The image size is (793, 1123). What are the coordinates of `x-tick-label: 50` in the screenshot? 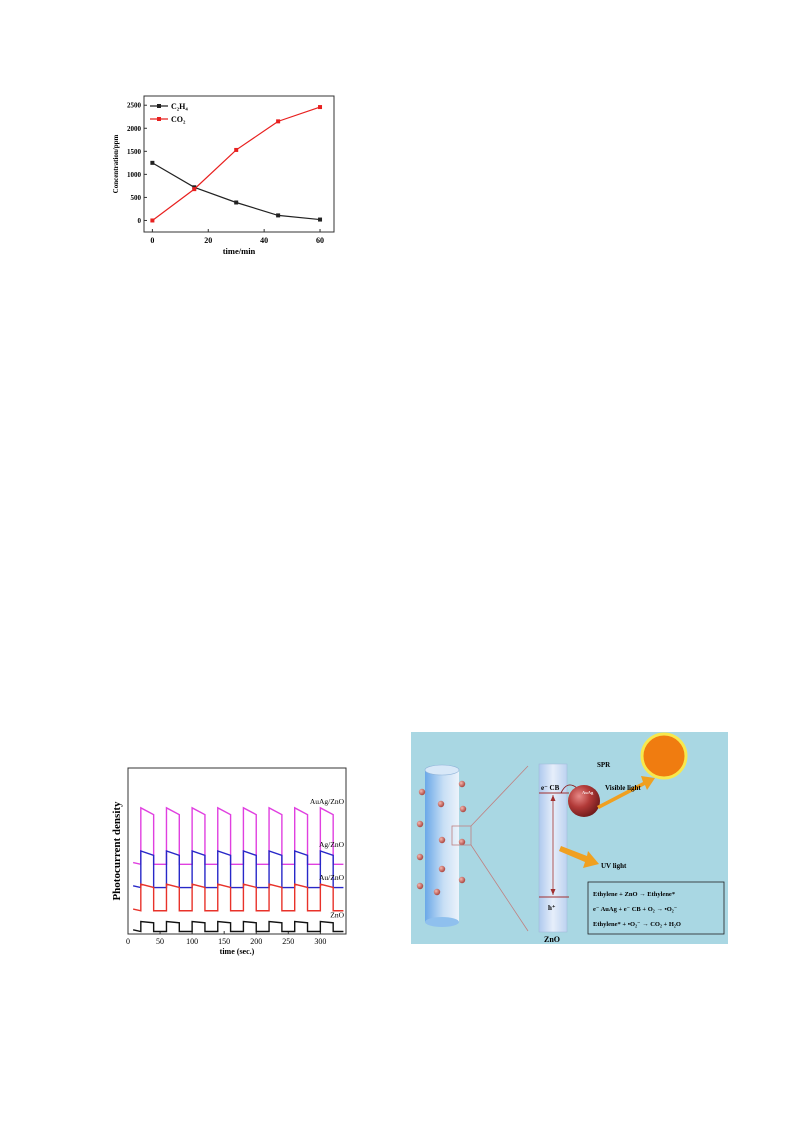 It's located at (160, 941).